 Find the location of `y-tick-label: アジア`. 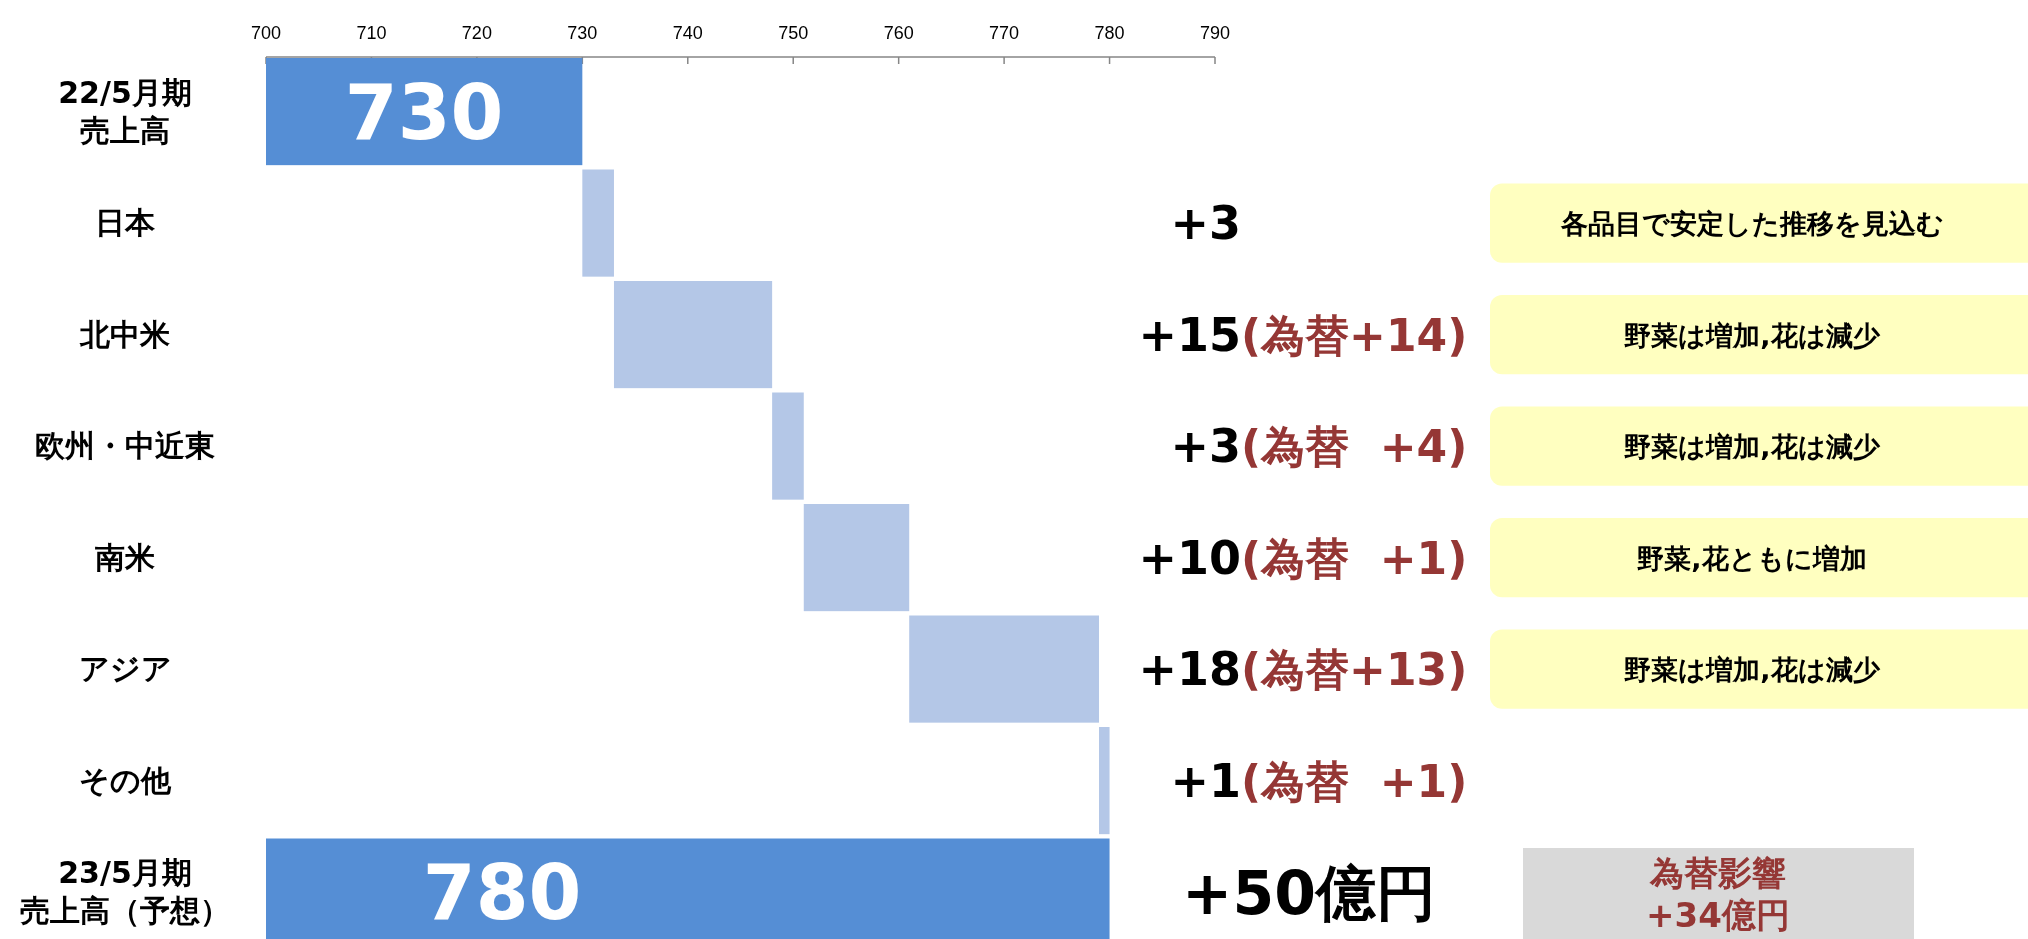

y-tick-label: アジア is located at coordinates (125, 669).